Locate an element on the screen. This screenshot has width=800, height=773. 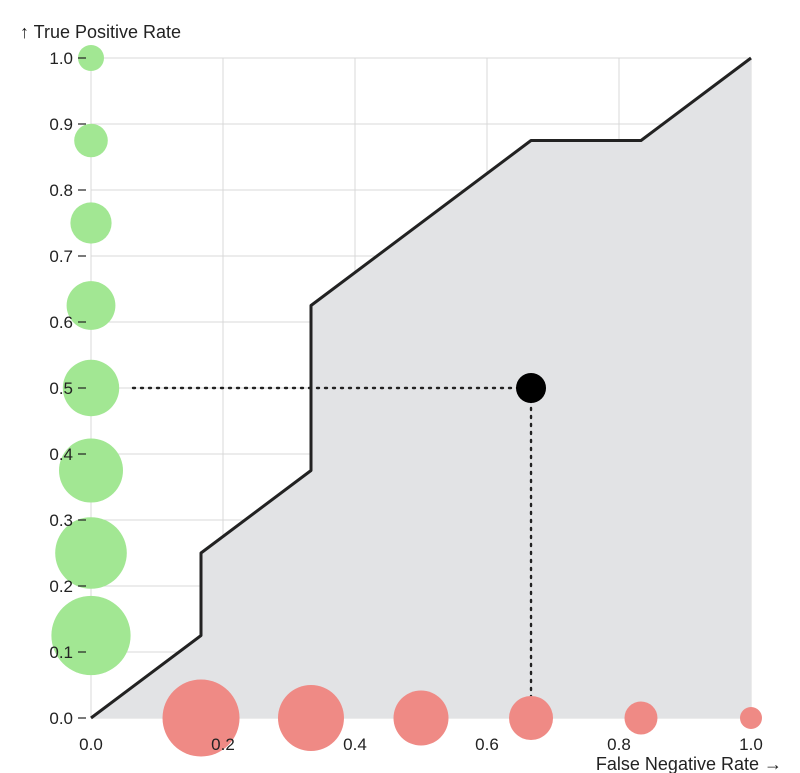
y-tick-label: 0.4 is located at coordinates (61, 454).